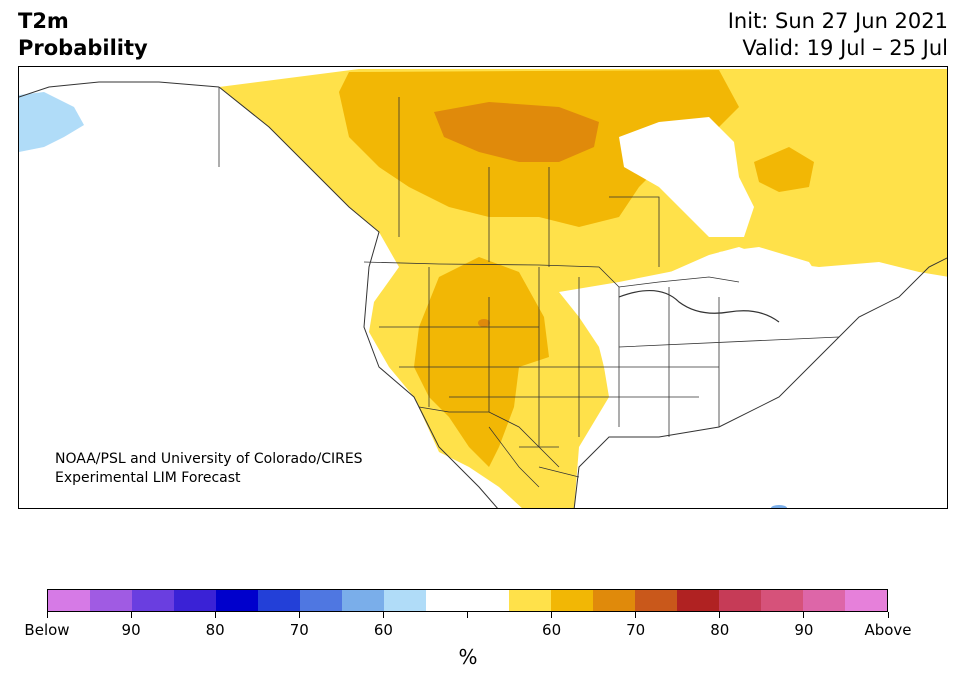 The image size is (959, 680). What do you see at coordinates (724, 349) in the screenshot?
I see `eastern-us-area` at bounding box center [724, 349].